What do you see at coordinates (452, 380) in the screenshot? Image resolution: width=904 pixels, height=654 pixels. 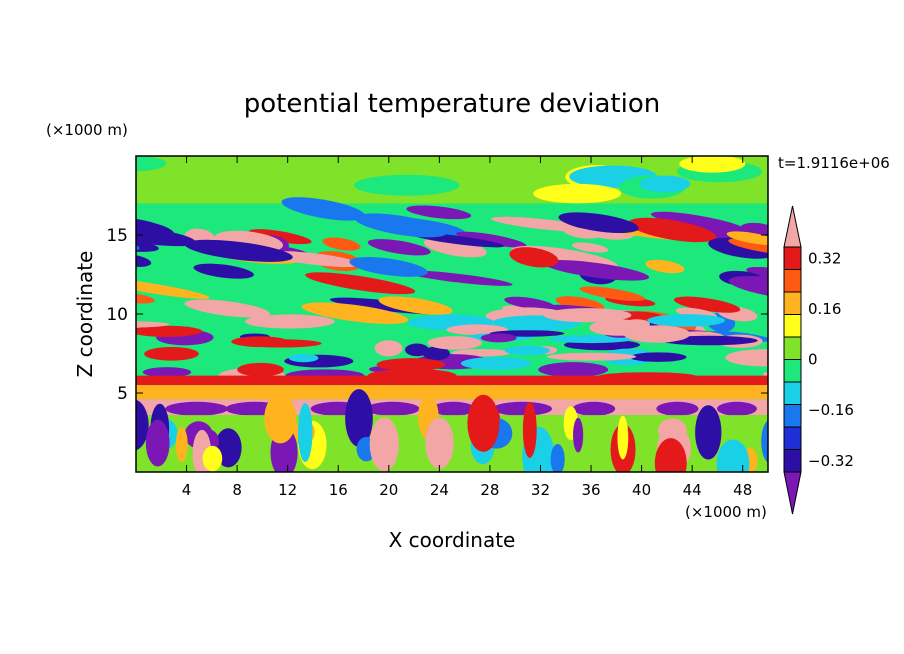 I see `warm-stripe` at bounding box center [452, 380].